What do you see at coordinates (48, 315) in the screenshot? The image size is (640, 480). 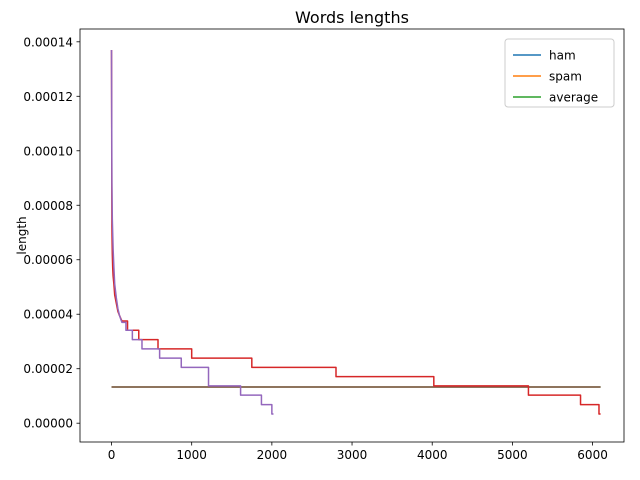 I see `y-tick-label: 0.00004` at bounding box center [48, 315].